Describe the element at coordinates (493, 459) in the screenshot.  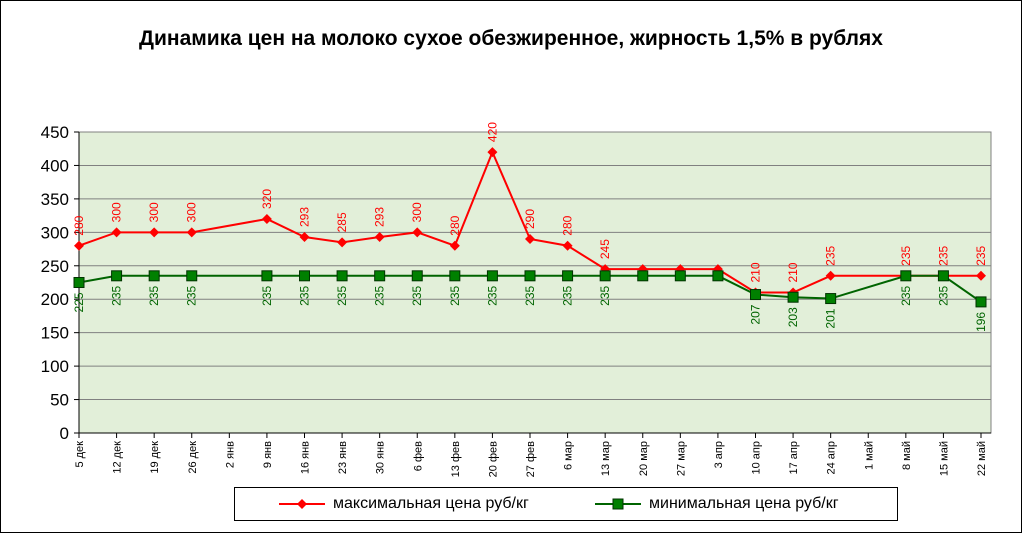
I see `x-tick-label: 20 фев` at that location.